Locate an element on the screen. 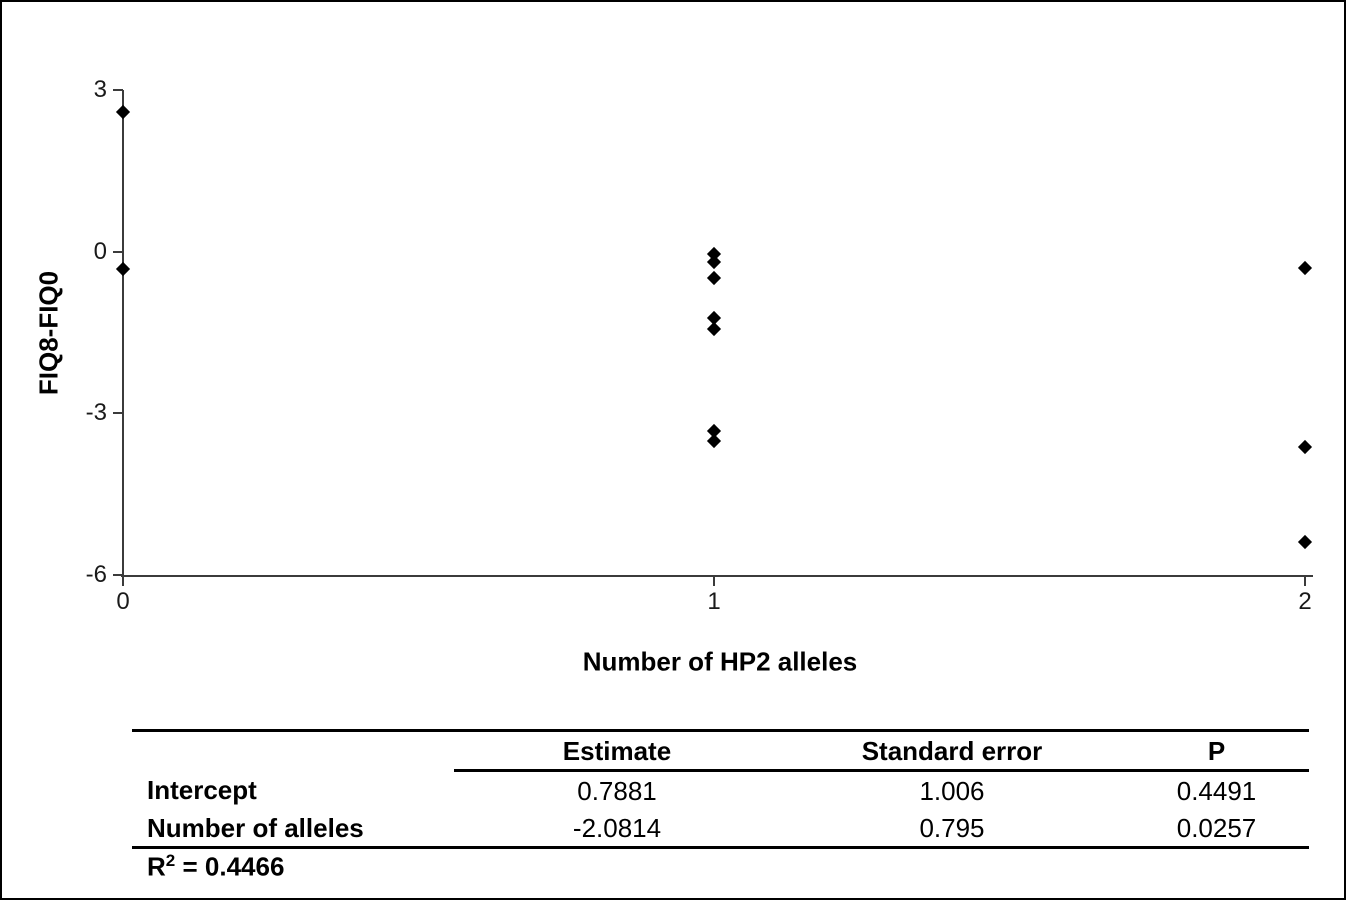 The image size is (1346, 900). r-squared-exponent: 2 is located at coordinates (170, 860).